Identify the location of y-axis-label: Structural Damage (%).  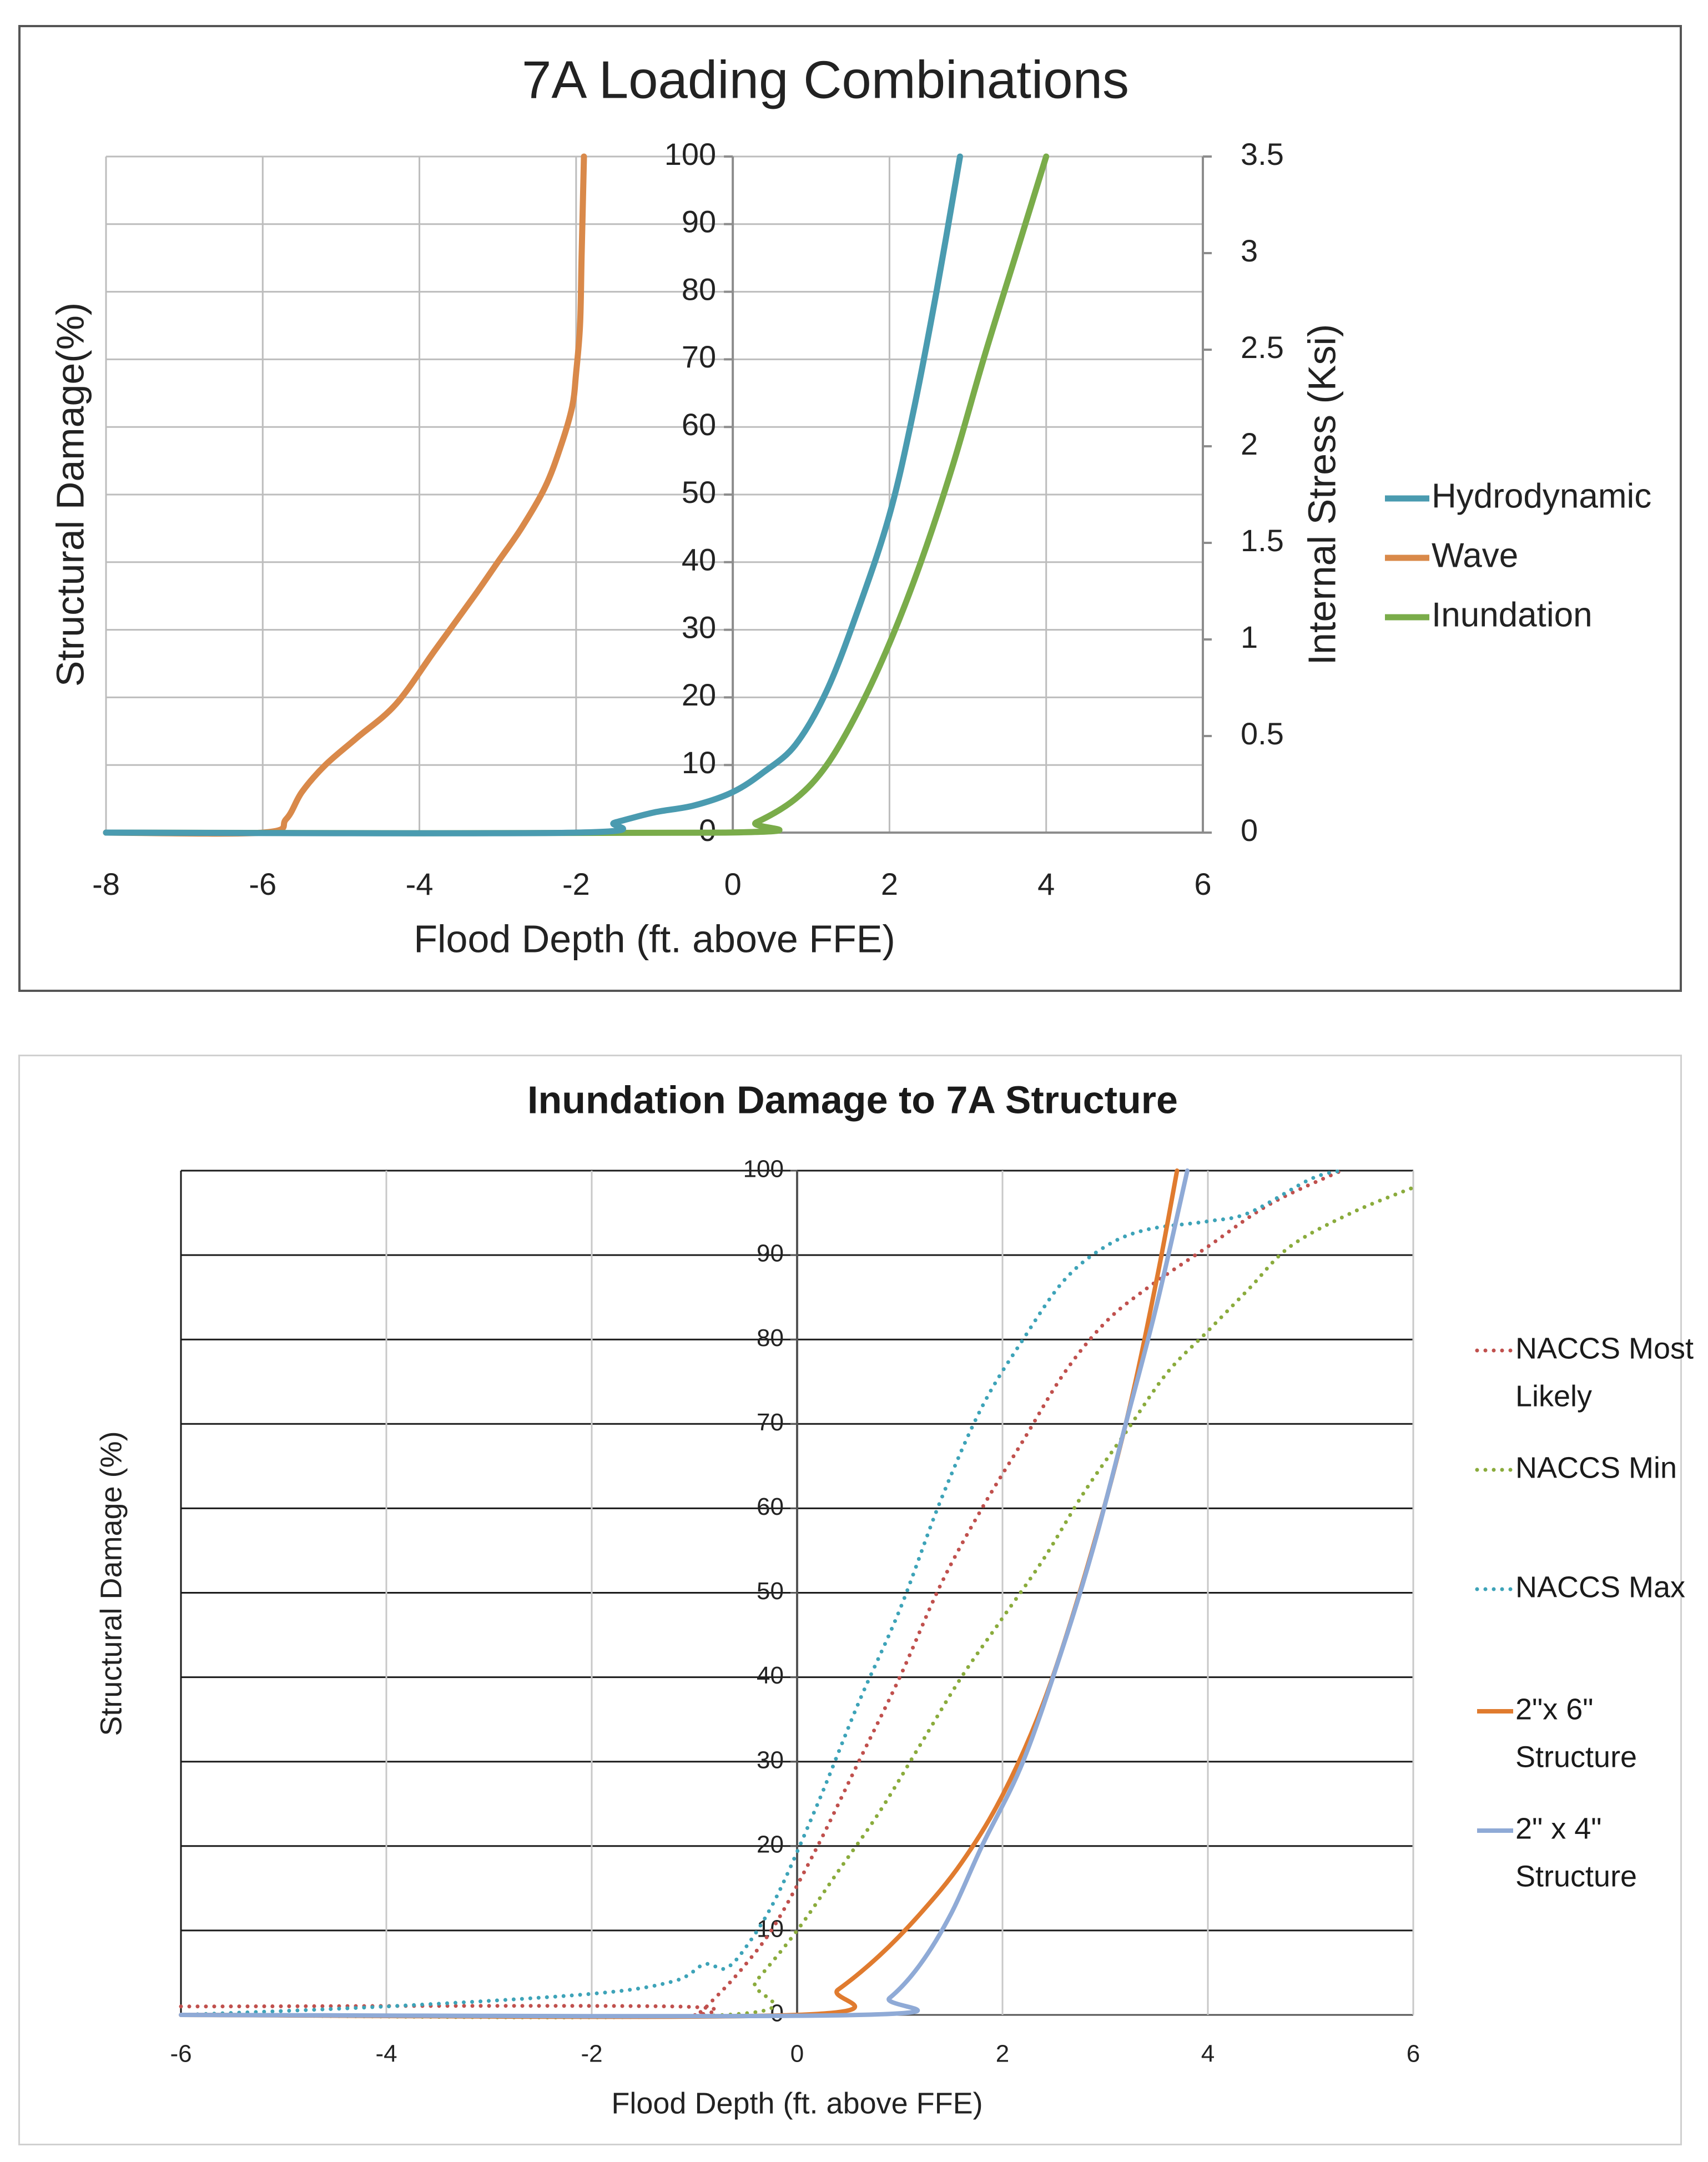
(111, 1584).